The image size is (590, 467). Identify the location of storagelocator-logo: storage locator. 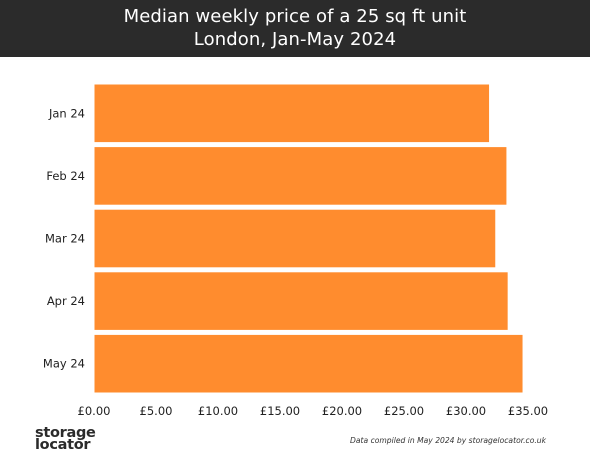
(65, 439).